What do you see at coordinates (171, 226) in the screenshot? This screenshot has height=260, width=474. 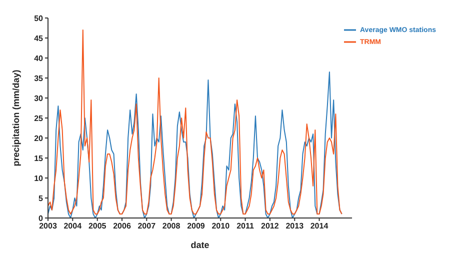 I see `x-tick-label: 2008` at bounding box center [171, 226].